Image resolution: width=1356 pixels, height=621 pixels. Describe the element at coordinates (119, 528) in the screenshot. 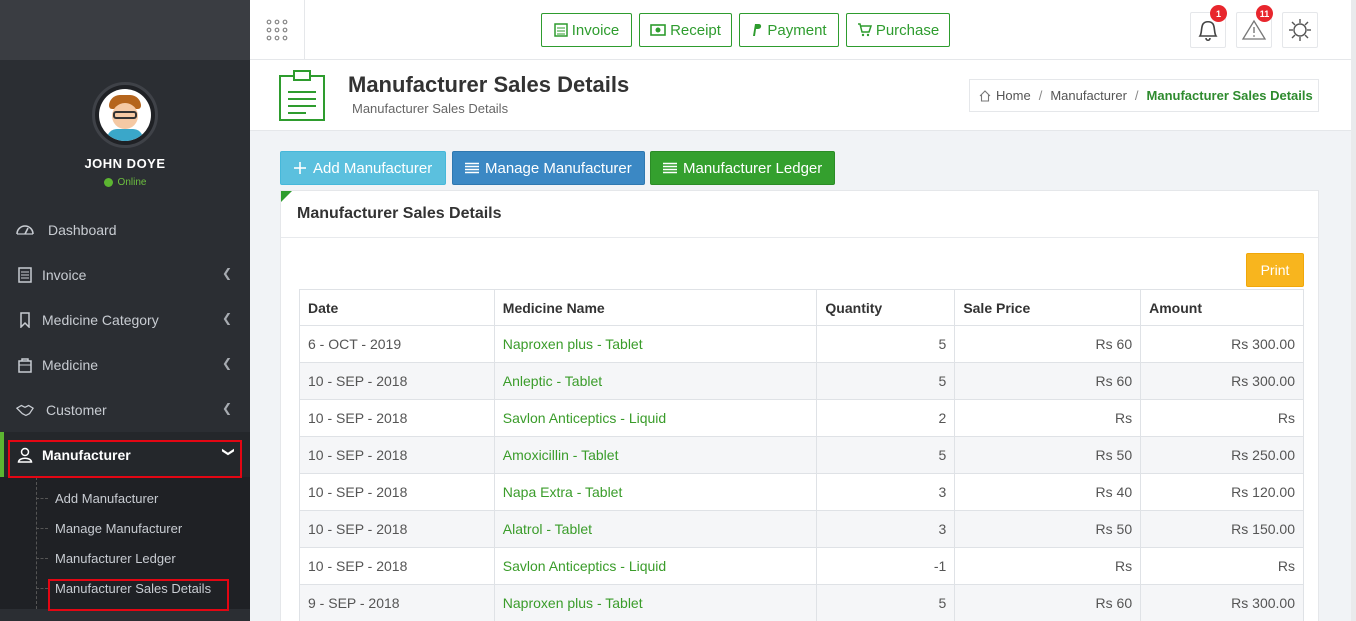

I see `submenu-label: Manage Manufacturer` at that location.